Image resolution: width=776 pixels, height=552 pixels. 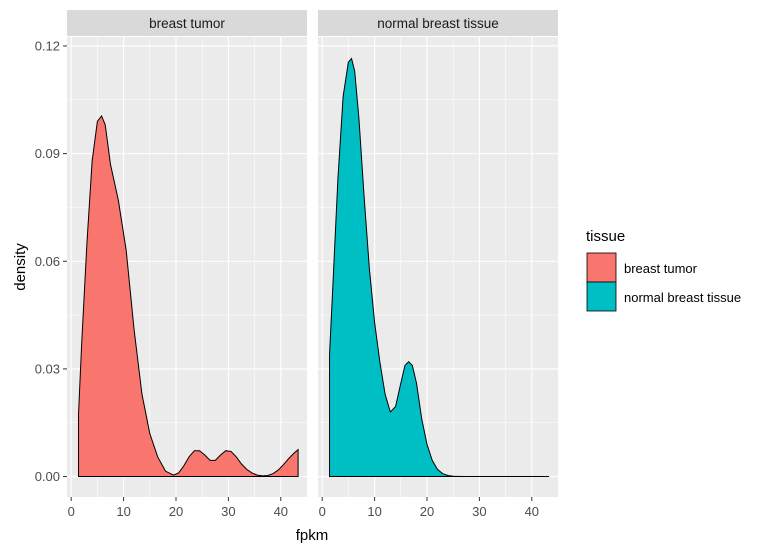 I want to click on legend-title: tissue, so click(x=605, y=236).